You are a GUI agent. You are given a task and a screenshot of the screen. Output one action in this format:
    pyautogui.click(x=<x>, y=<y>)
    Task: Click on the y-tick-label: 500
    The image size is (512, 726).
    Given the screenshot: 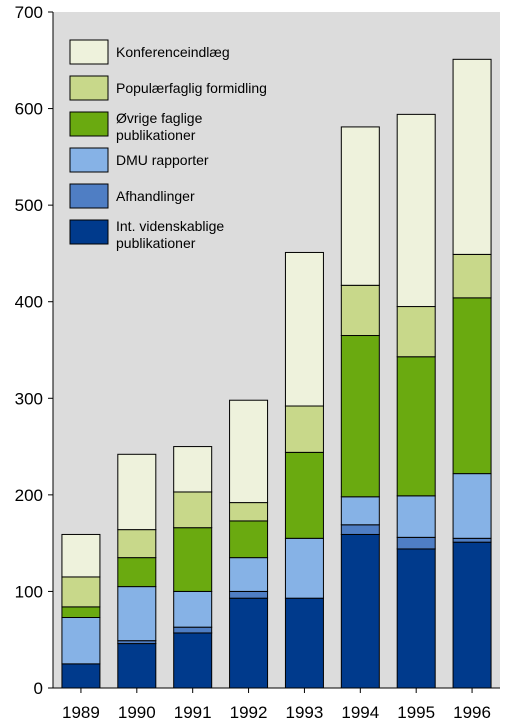 What is the action you would take?
    pyautogui.click(x=29, y=205)
    